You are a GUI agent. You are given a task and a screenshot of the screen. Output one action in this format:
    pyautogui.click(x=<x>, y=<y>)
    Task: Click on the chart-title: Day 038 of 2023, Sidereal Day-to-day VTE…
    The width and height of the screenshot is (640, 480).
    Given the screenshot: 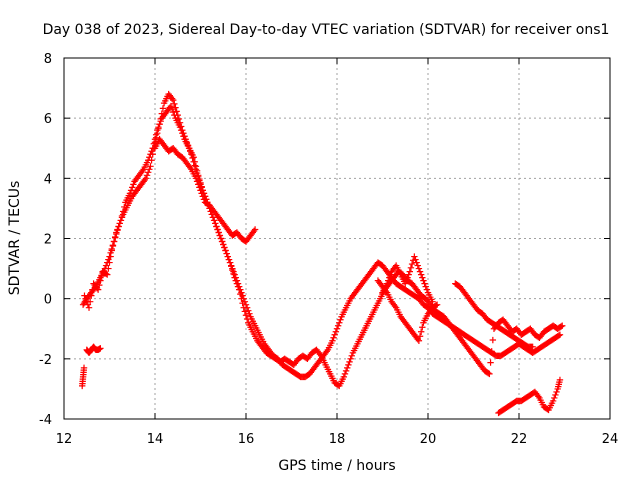 What is the action you would take?
    pyautogui.click(x=326, y=30)
    